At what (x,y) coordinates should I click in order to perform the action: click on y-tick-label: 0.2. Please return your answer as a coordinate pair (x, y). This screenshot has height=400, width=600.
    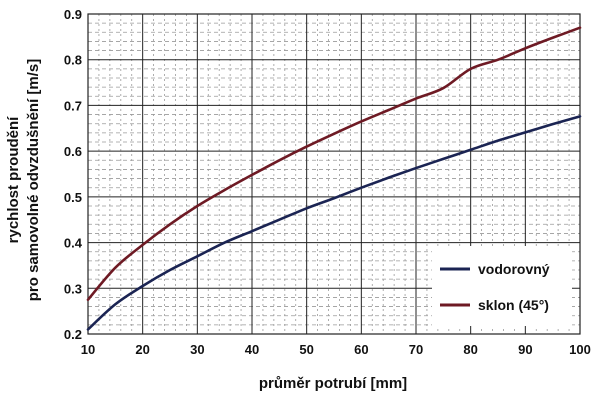
    Looking at the image, I should click on (73, 334).